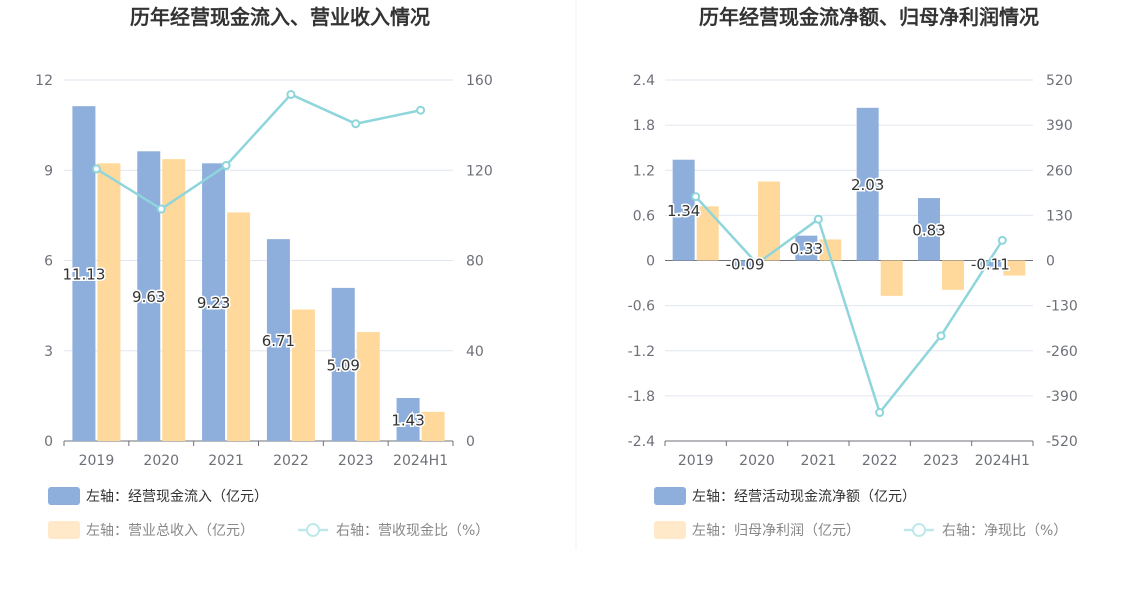 The width and height of the screenshot is (1147, 593). I want to click on left-tick-label: 0.6, so click(644, 216).